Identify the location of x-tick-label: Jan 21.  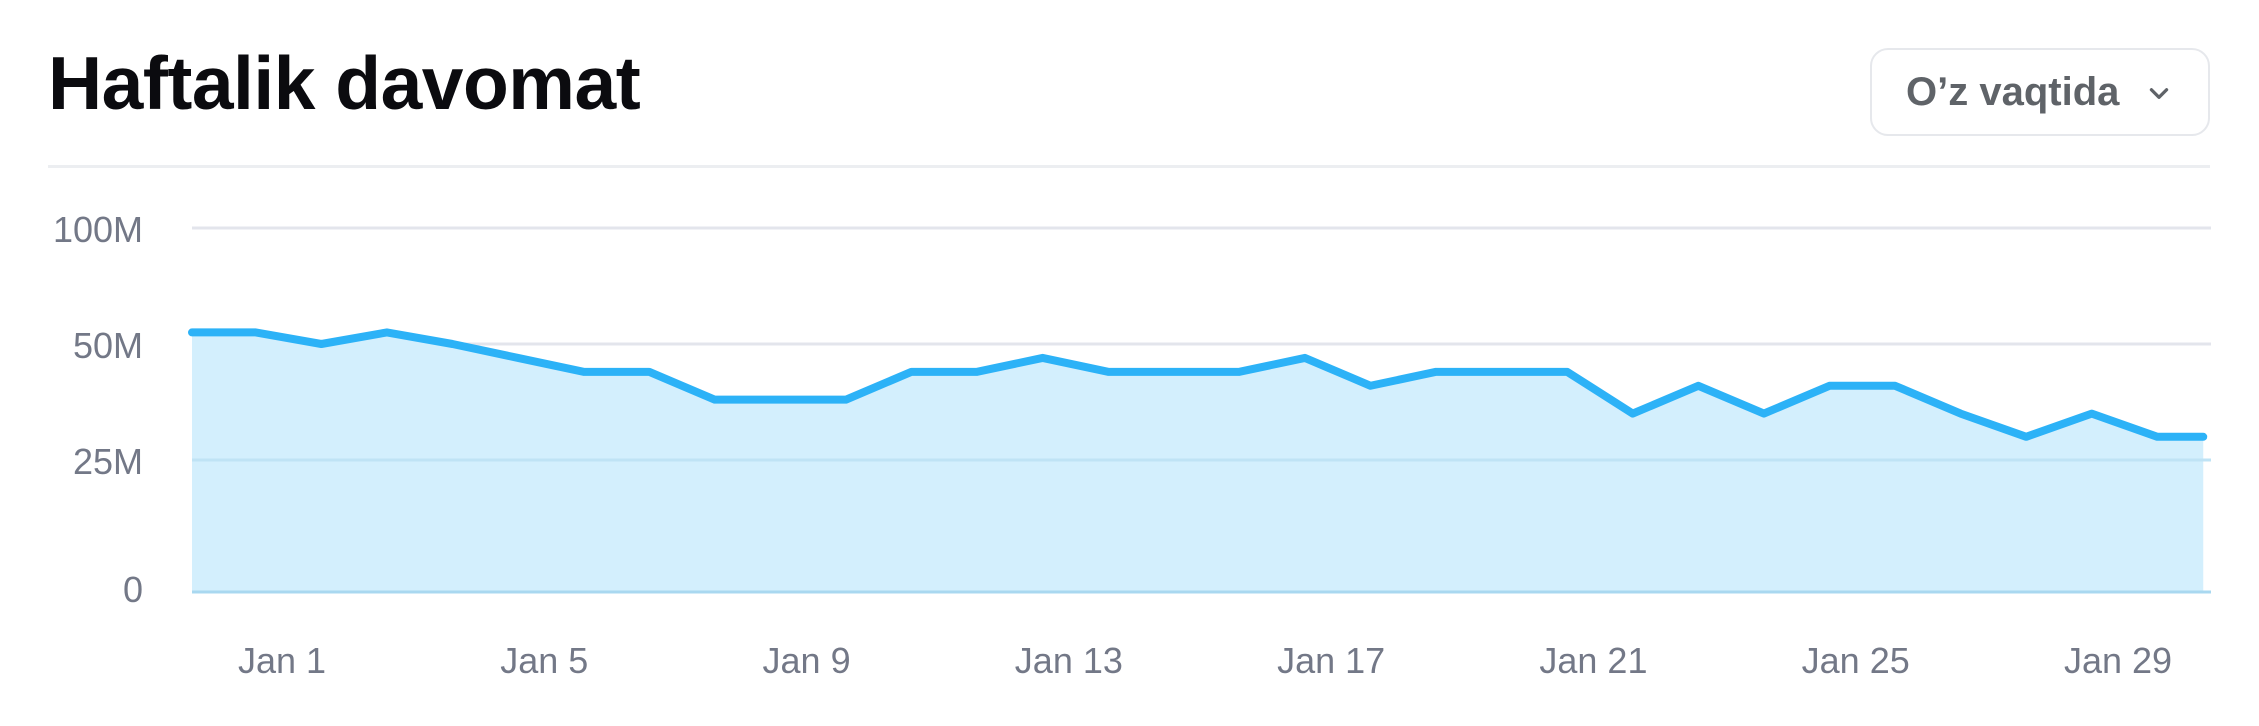
(1593, 660).